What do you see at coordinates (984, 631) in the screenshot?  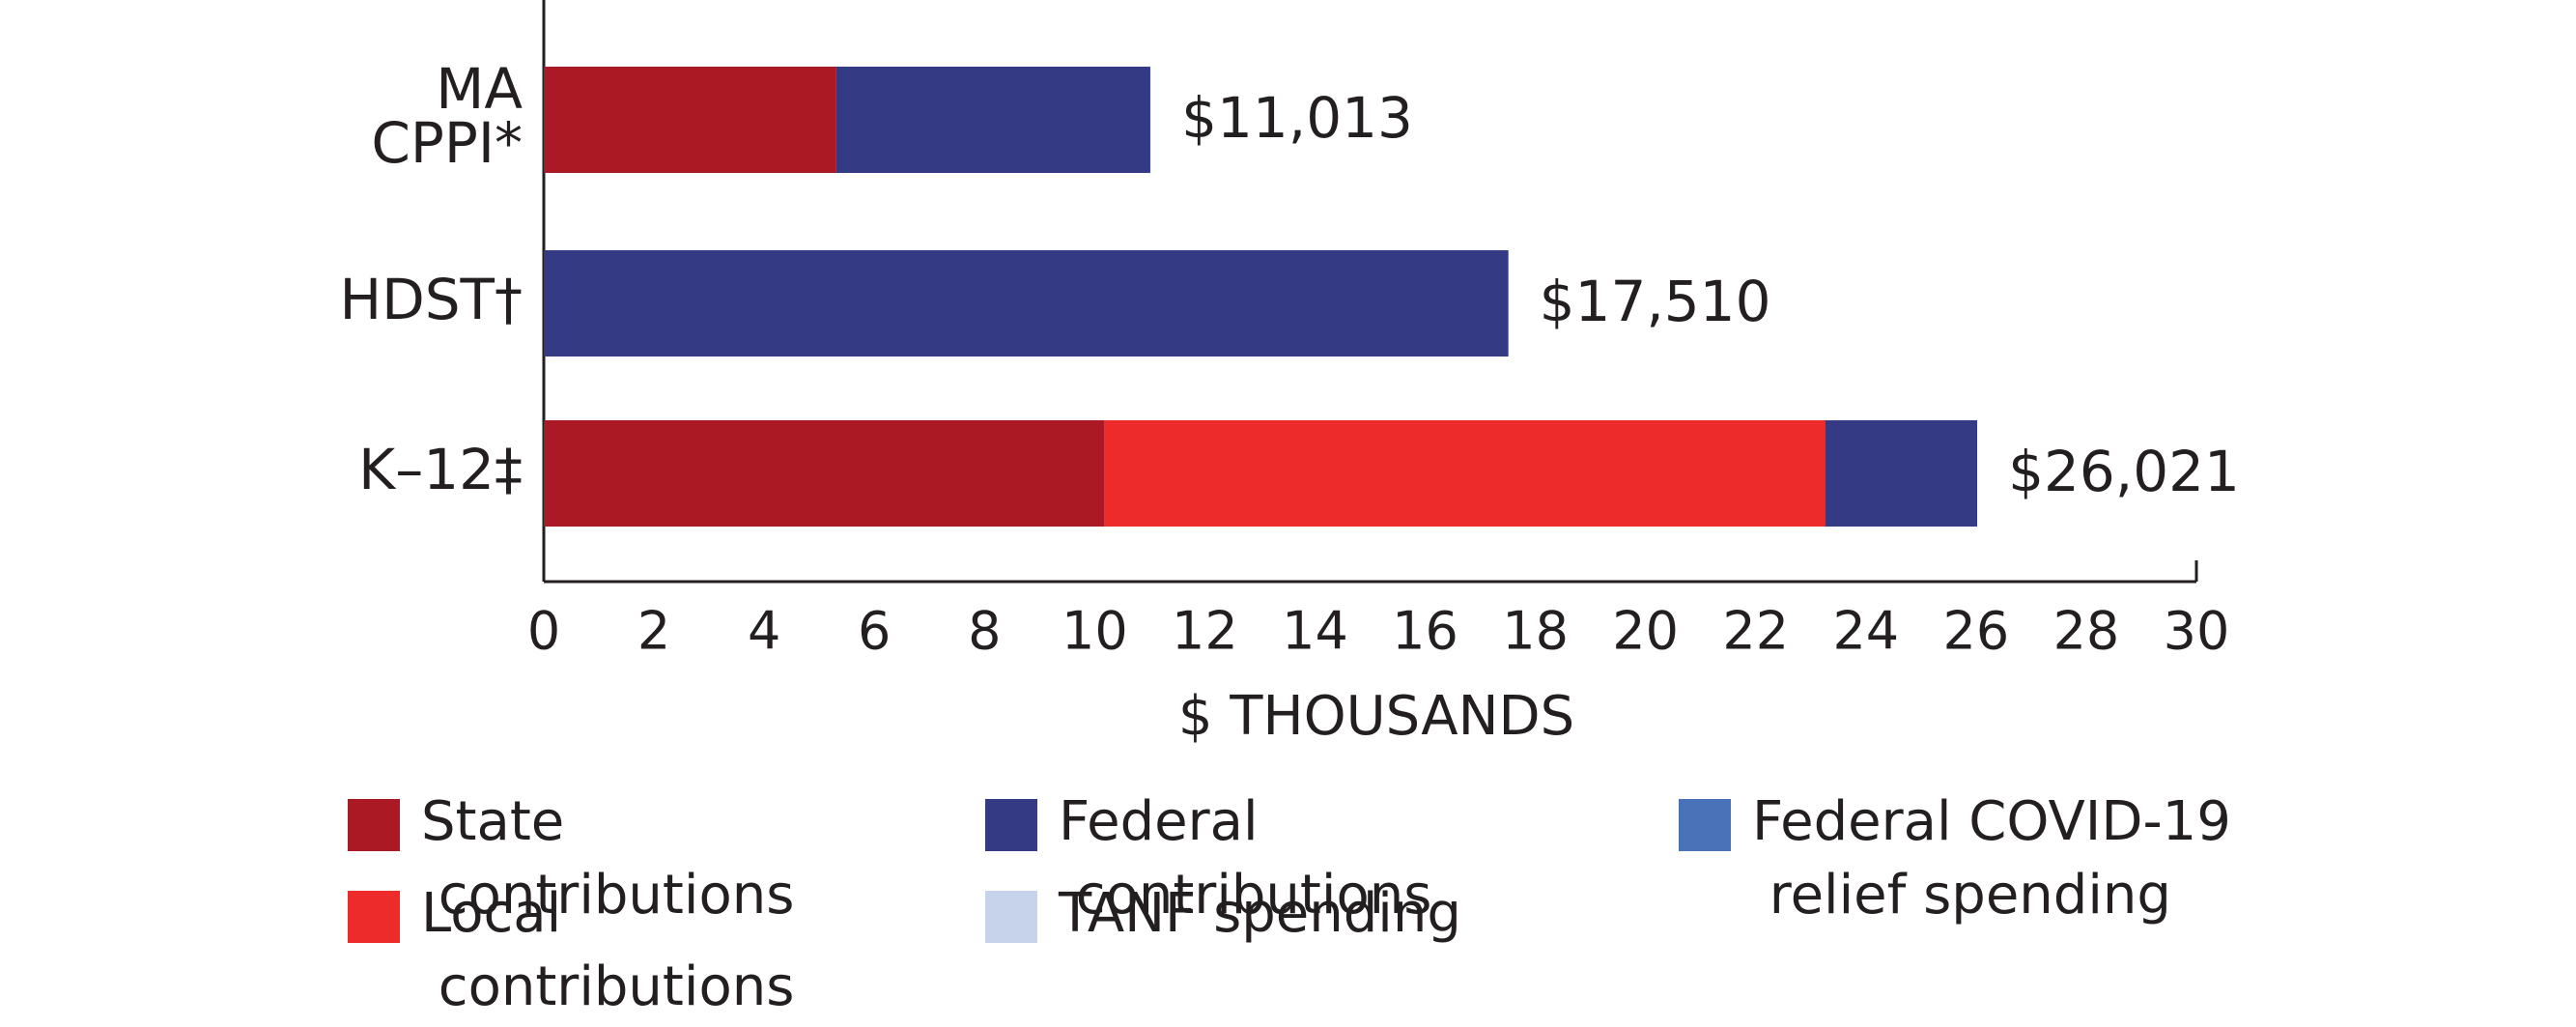 I see `x-tick-label: 8` at bounding box center [984, 631].